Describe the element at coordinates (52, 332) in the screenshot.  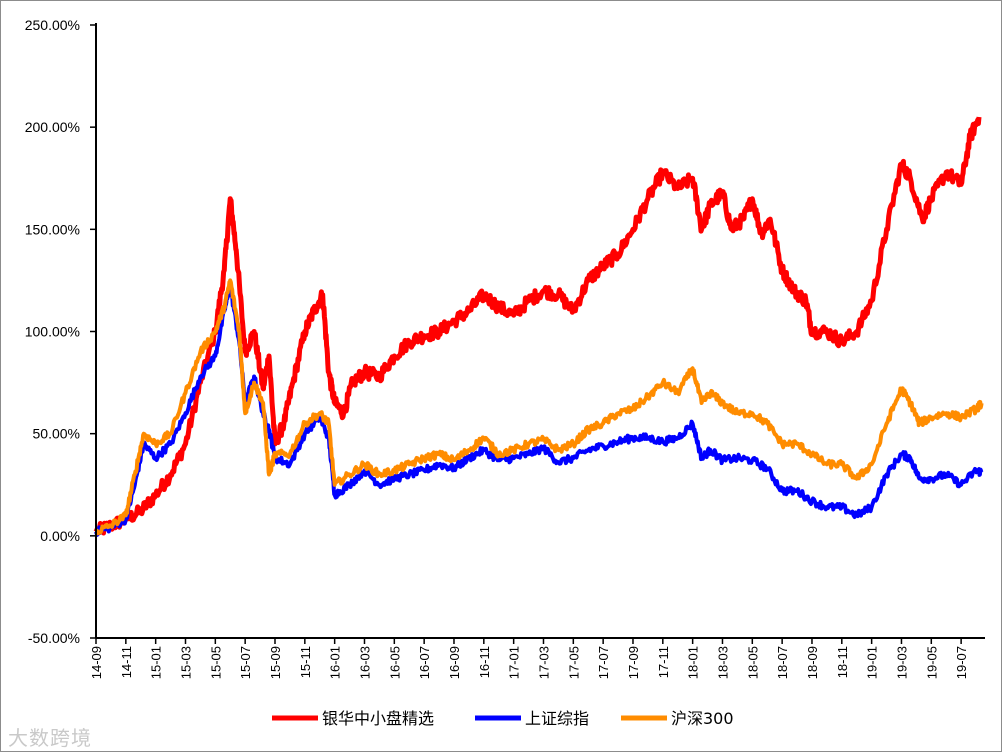
I see `y-tick-label: 100.00%` at that location.